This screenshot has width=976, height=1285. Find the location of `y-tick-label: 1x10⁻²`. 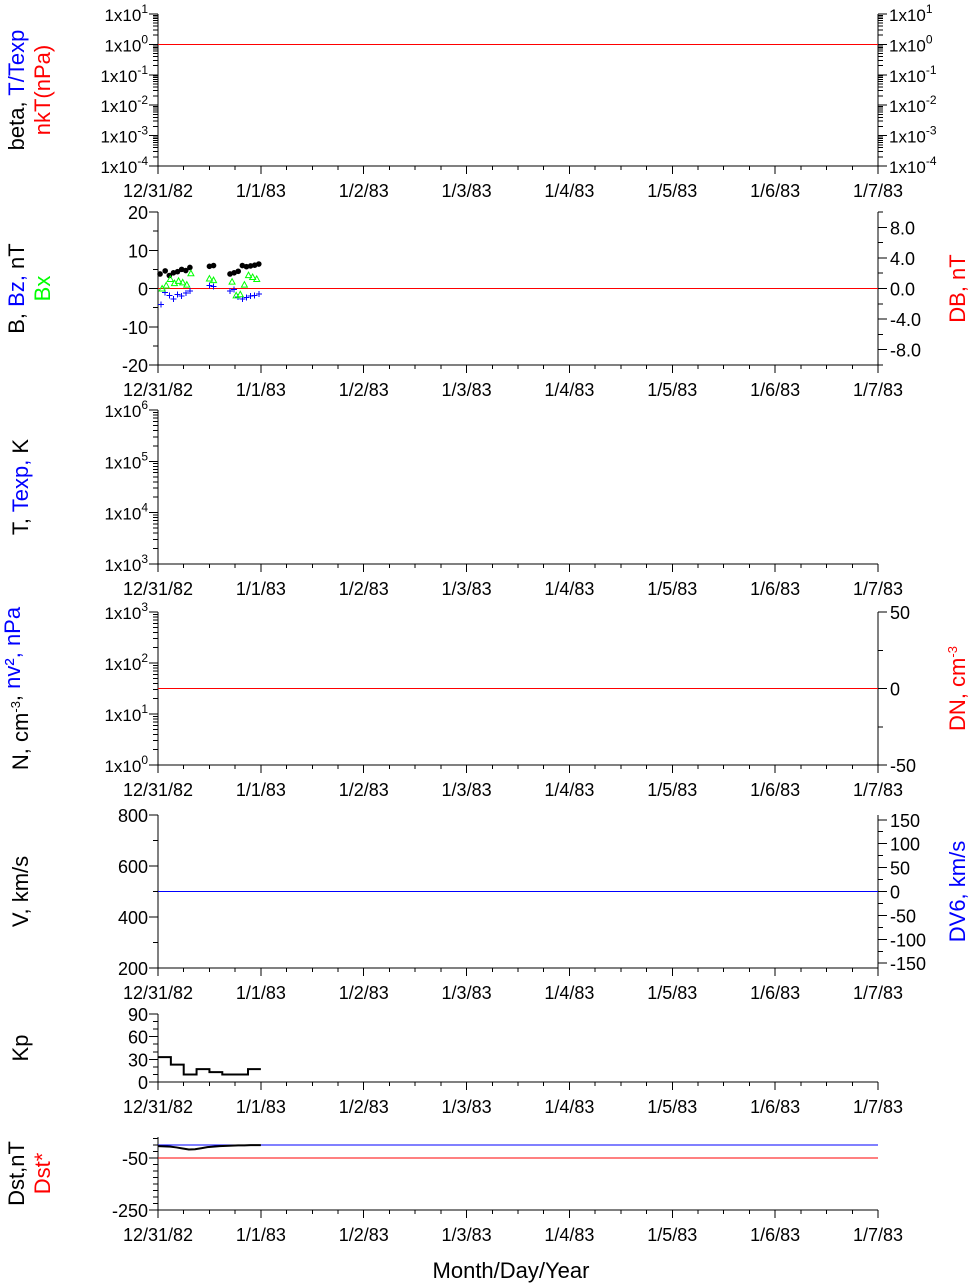

y-tick-label: 1x10⁻² is located at coordinates (124, 104).